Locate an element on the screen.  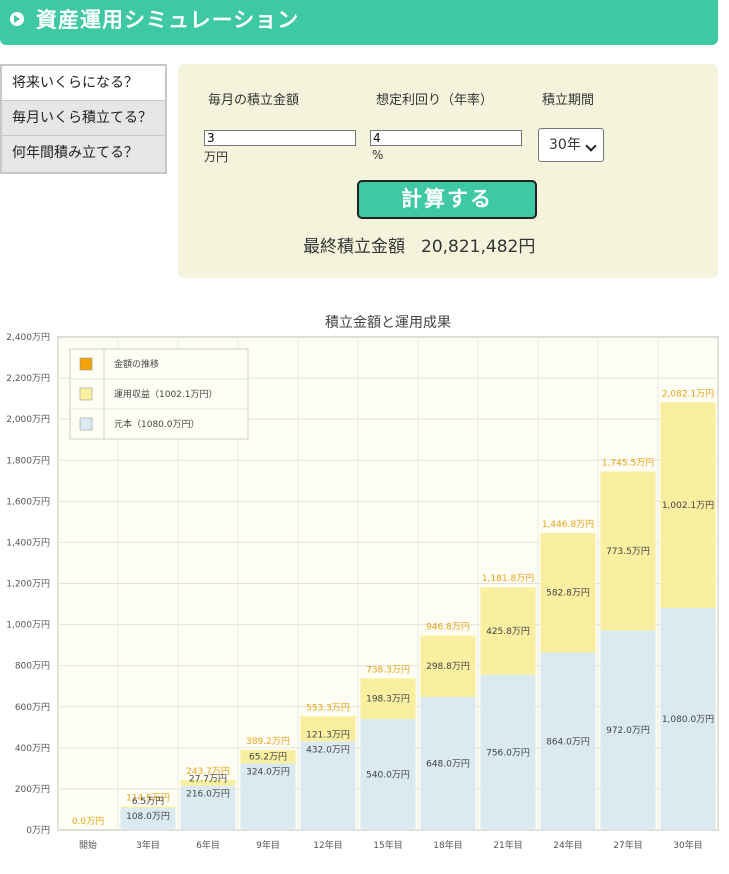
total-data-label: 1,181.8万円 is located at coordinates (508, 578).